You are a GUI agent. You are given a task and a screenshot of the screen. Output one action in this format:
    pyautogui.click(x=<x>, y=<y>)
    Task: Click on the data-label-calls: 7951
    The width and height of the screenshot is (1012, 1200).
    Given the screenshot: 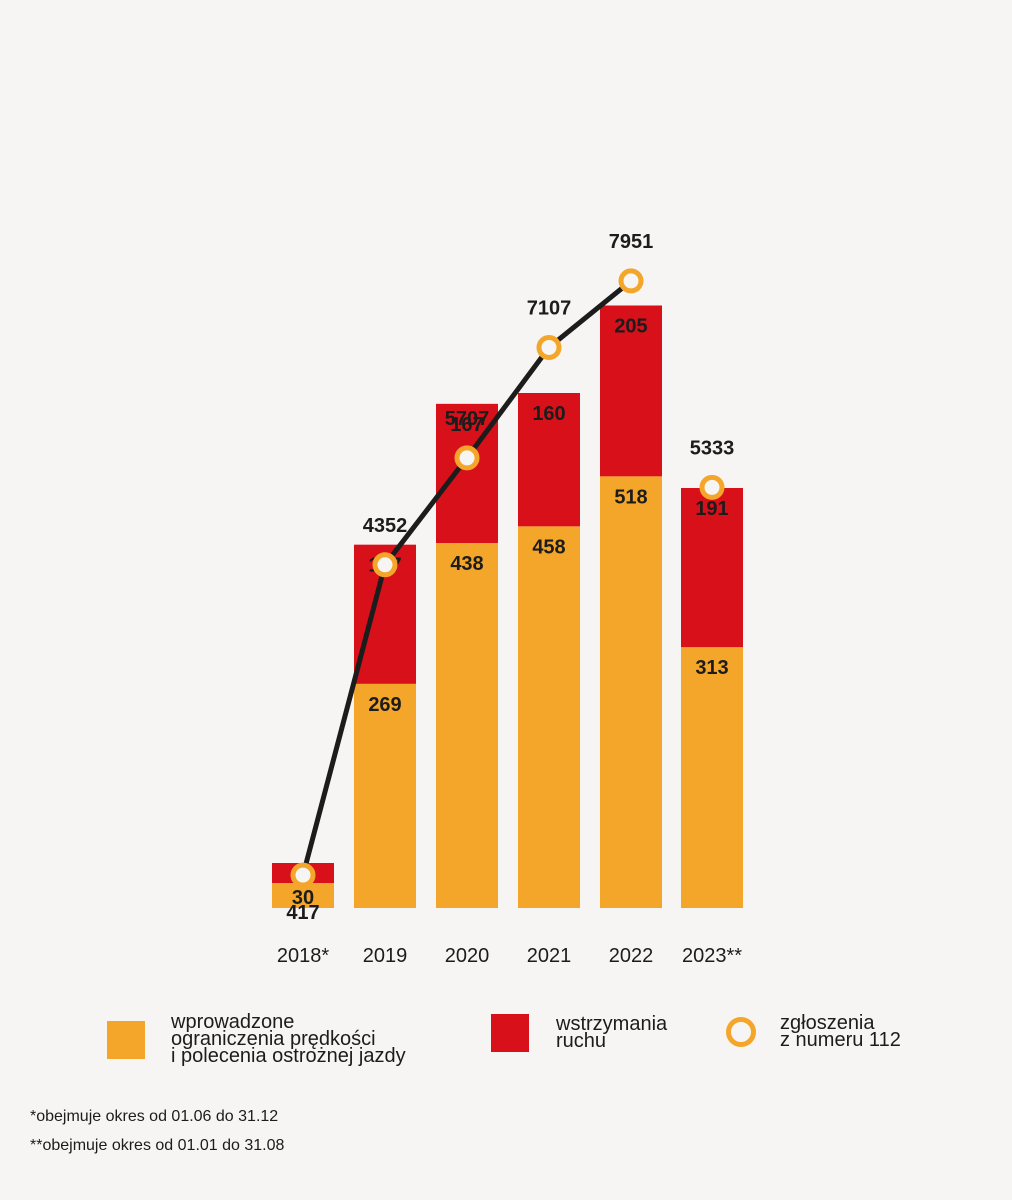 What is the action you would take?
    pyautogui.click(x=631, y=242)
    